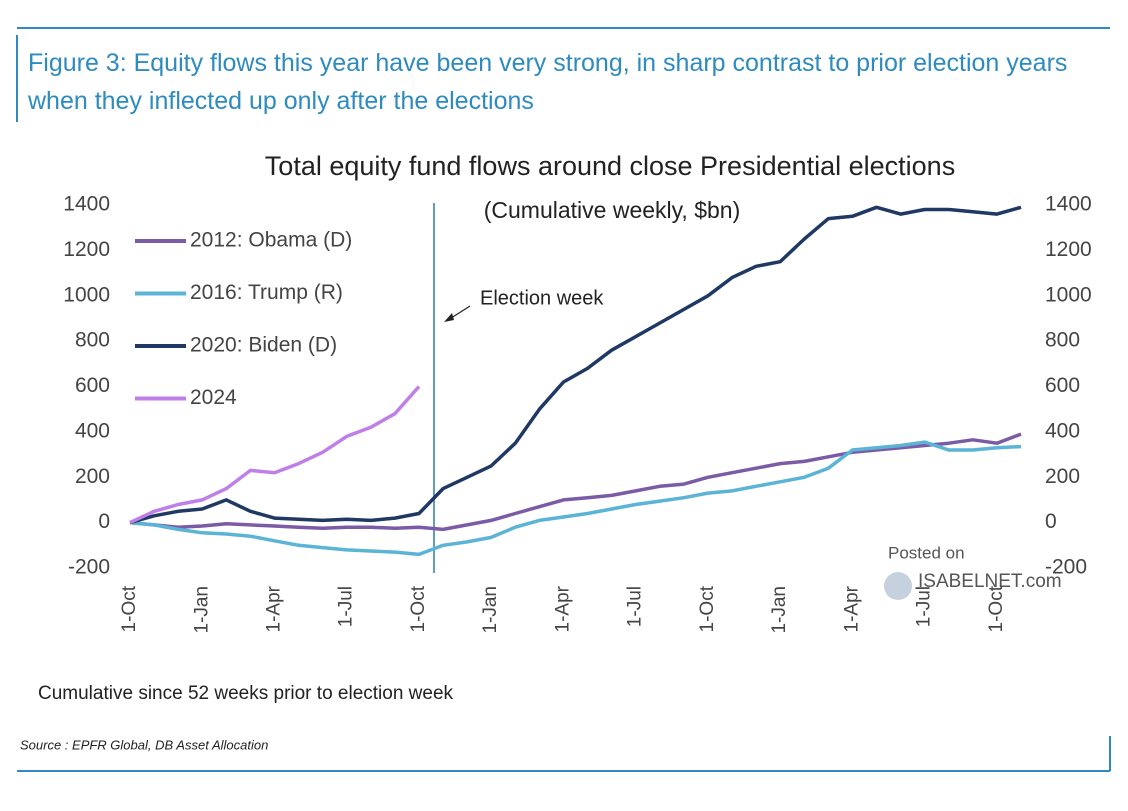  Describe the element at coordinates (542, 298) in the screenshot. I see `annotation: Election week` at that location.